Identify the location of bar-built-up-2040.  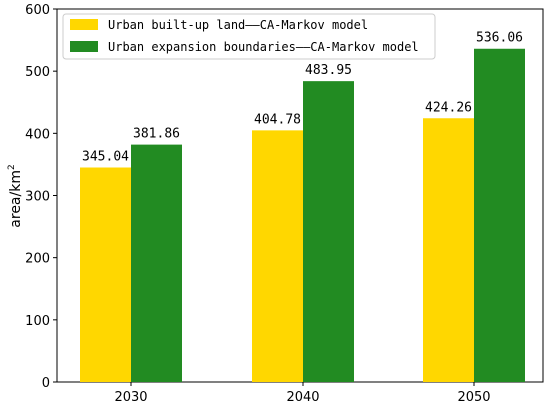
(277, 256).